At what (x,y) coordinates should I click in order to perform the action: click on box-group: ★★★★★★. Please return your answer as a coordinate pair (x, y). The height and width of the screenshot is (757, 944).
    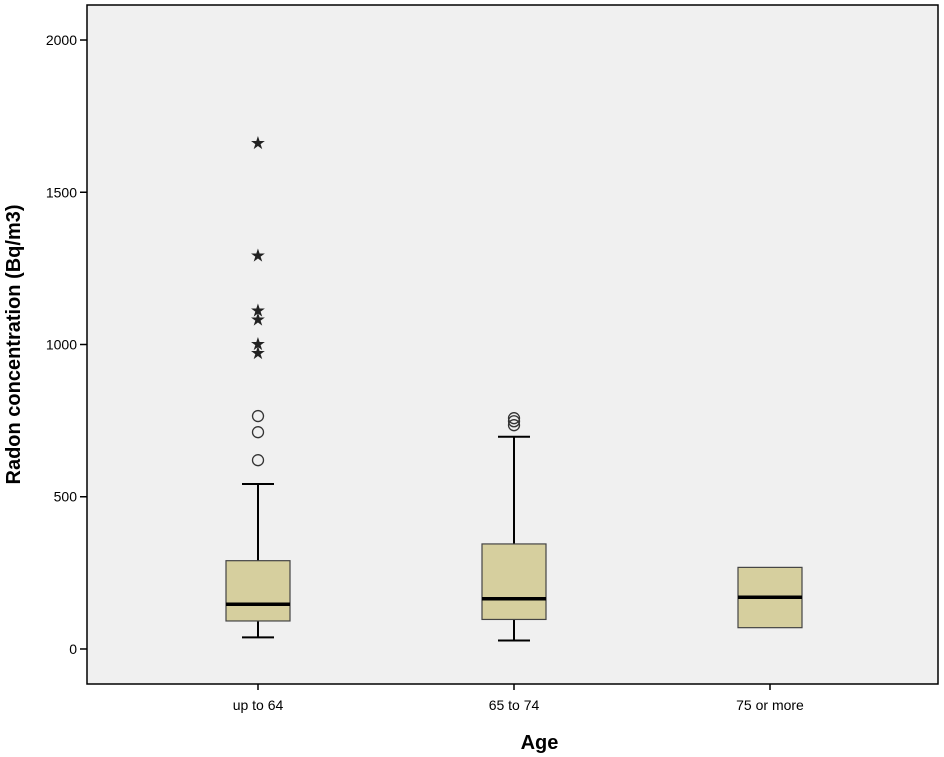
    Looking at the image, I should click on (258, 386).